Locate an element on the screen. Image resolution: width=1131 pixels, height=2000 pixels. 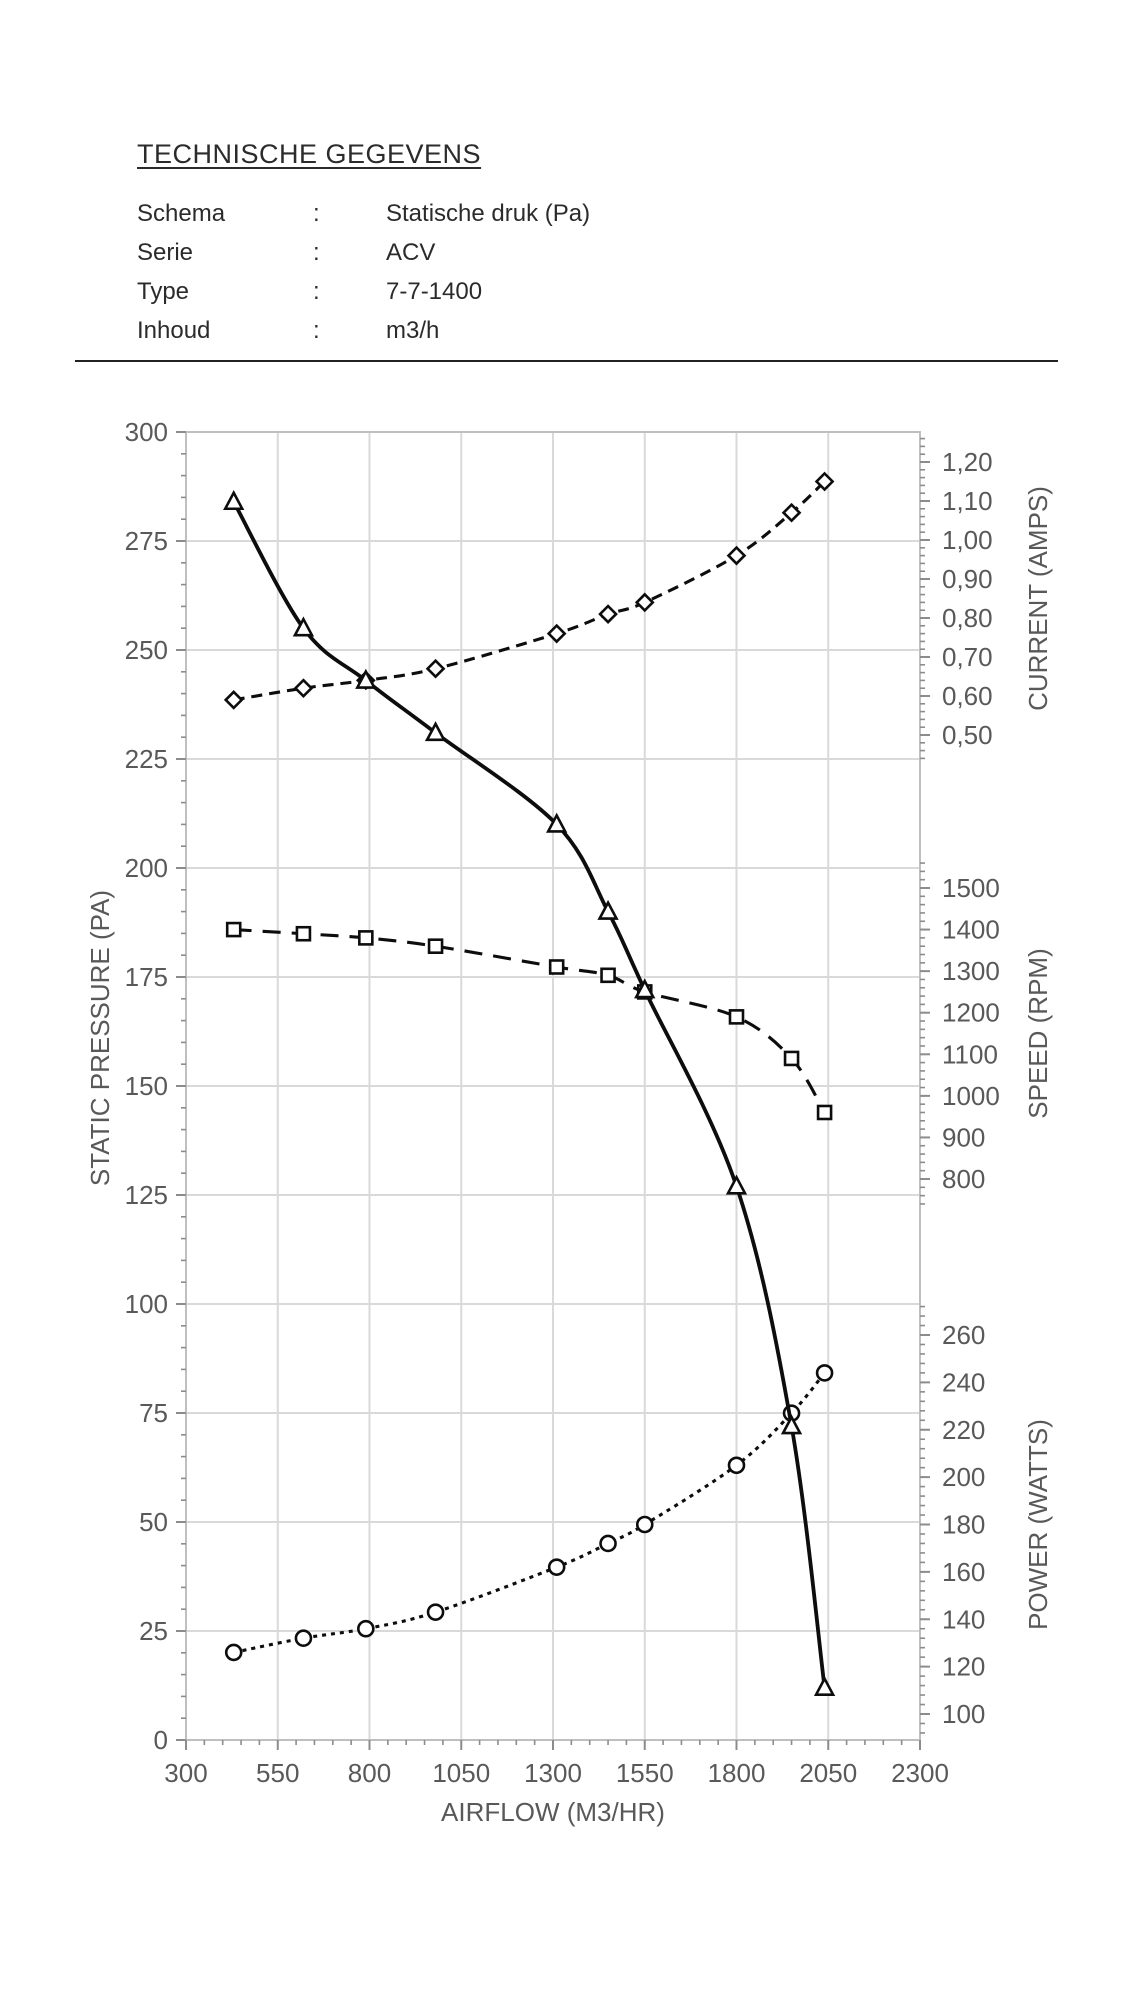
axis-tick-label: 150 is located at coordinates (146, 1086).